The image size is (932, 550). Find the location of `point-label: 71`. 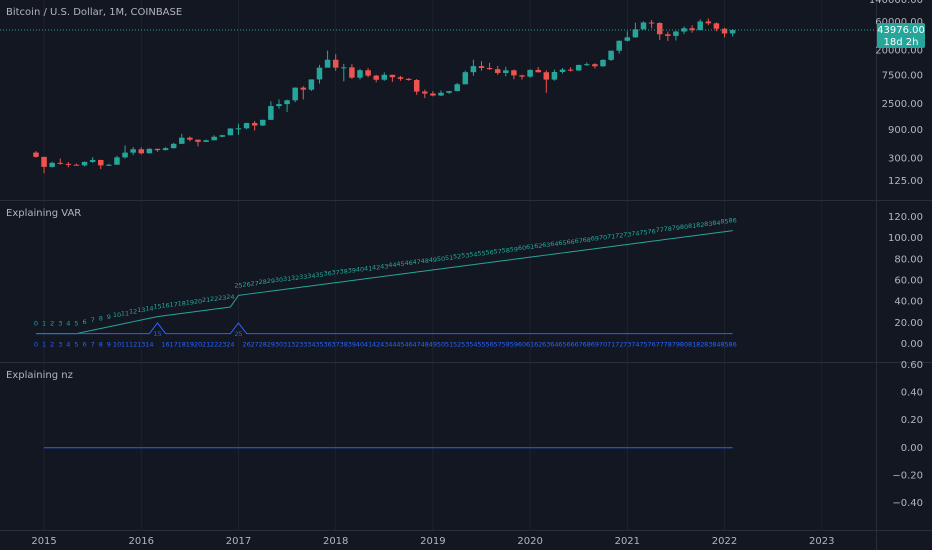

point-label: 71 is located at coordinates (611, 237).